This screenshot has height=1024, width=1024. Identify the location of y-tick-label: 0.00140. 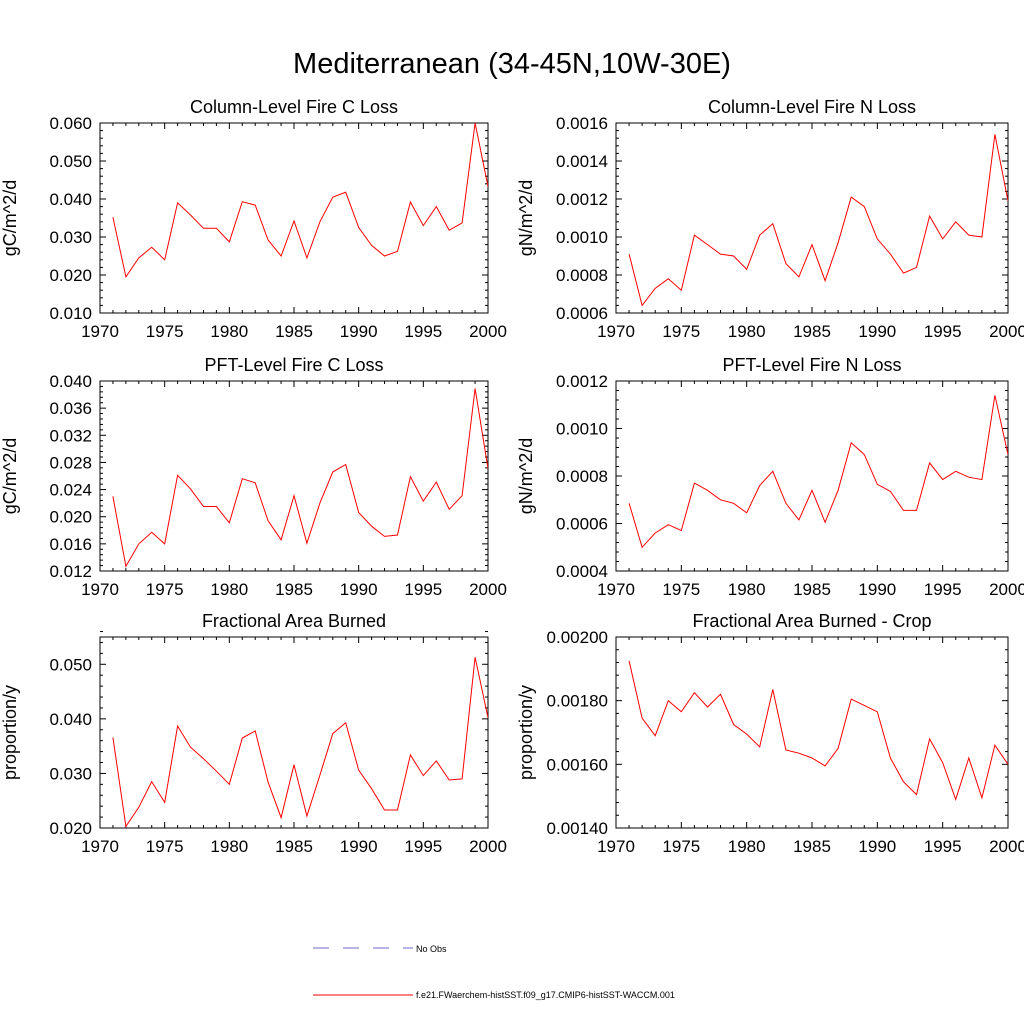
(577, 828).